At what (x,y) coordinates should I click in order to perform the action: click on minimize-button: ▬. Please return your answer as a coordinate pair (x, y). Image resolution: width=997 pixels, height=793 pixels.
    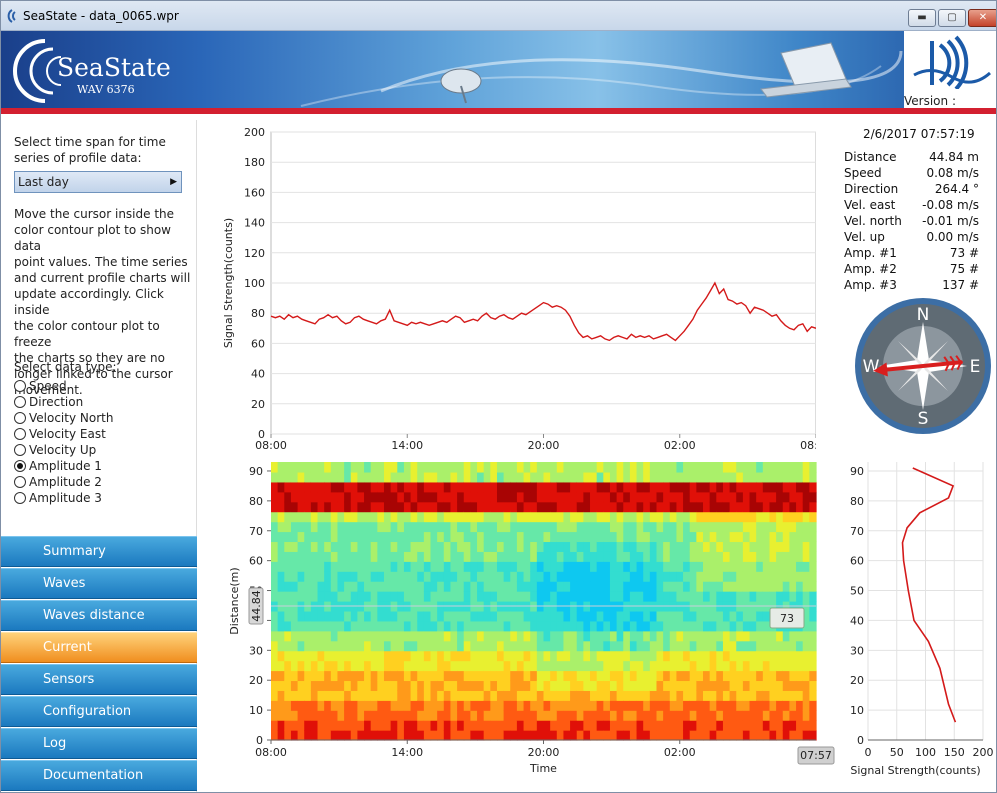
    Looking at the image, I should click on (922, 18).